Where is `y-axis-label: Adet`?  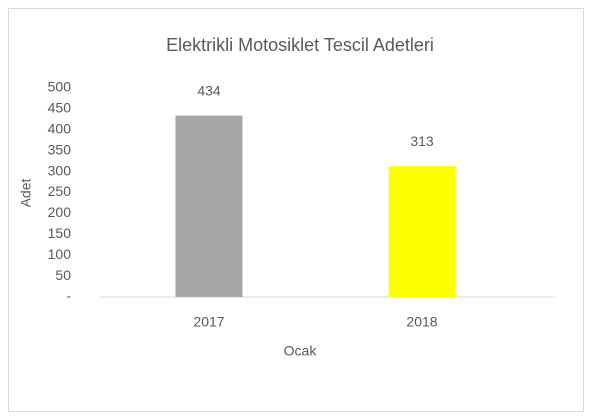
y-axis-label: Adet is located at coordinates (26, 192).